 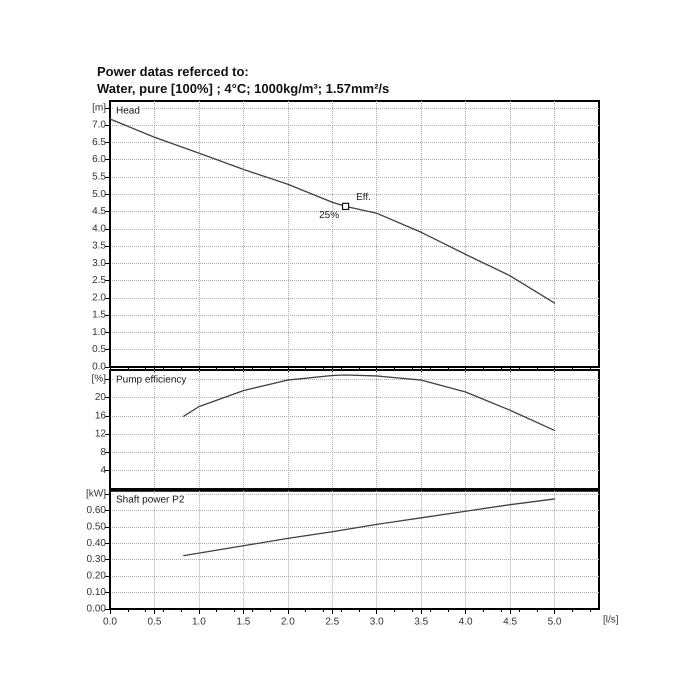 What do you see at coordinates (510, 622) in the screenshot?
I see `x-tick-label: 4.5` at bounding box center [510, 622].